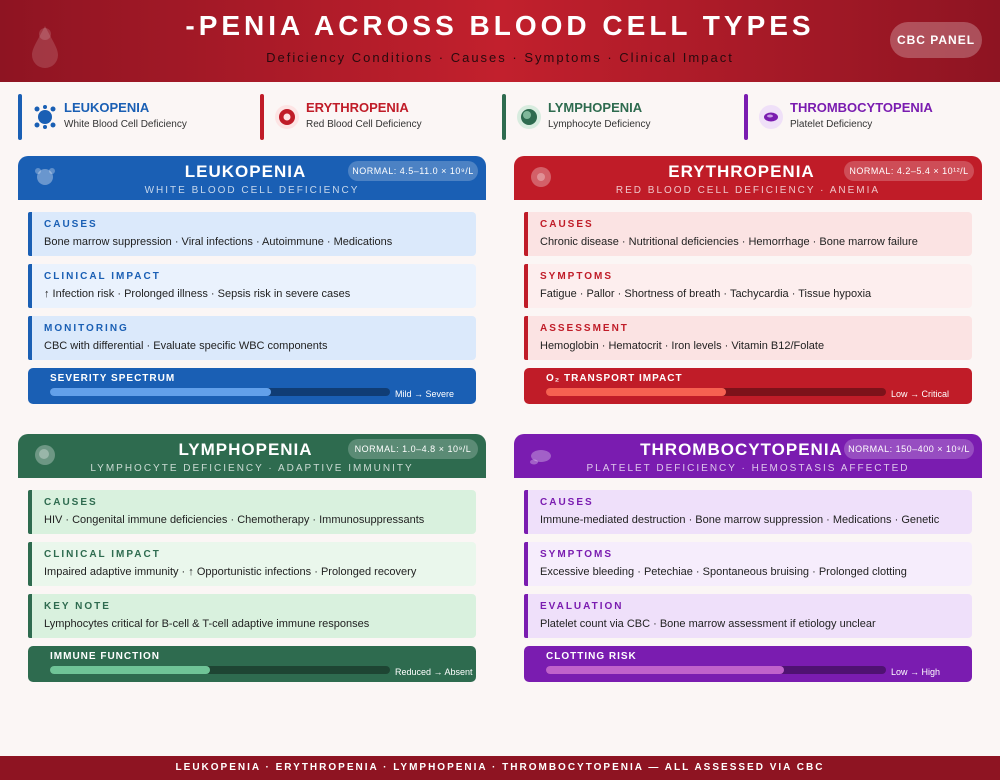 This screenshot has height=780, width=1000. What do you see at coordinates (748, 386) in the screenshot?
I see `o2-transport-meter: O₂ TRANSPORT IMPACT Low → Critical` at bounding box center [748, 386].